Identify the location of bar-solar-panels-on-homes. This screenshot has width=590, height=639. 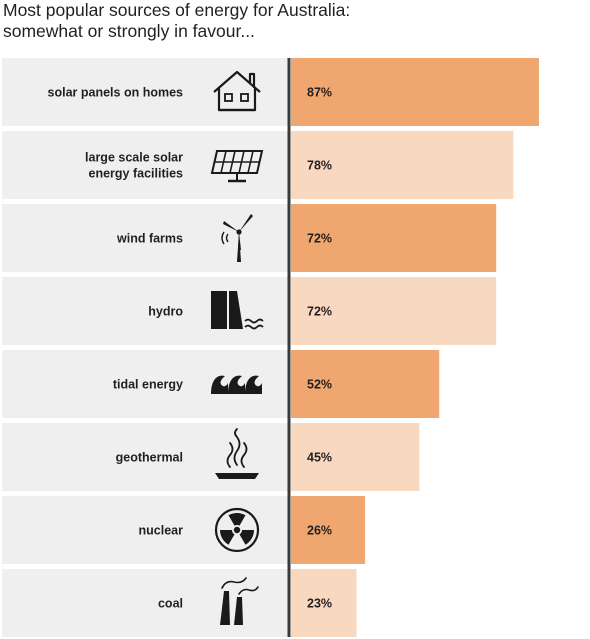
(415, 92).